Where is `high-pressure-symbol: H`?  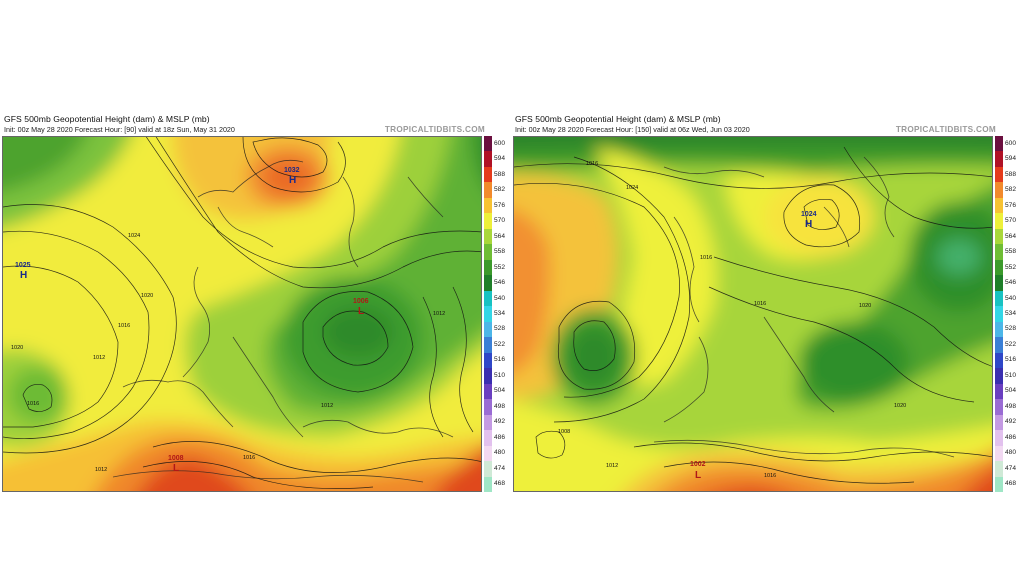
high-pressure-symbol: H is located at coordinates (23, 275).